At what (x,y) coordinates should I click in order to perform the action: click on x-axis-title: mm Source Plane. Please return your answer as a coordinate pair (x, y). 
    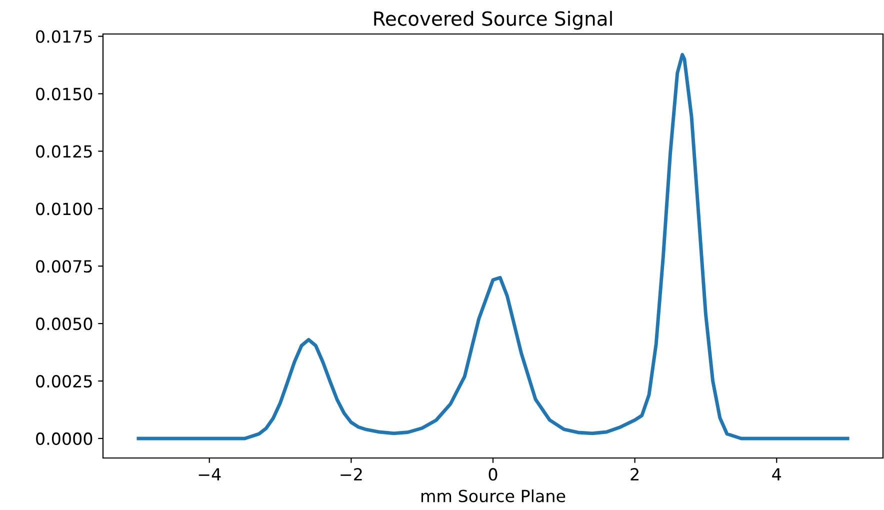
    Looking at the image, I should click on (494, 495).